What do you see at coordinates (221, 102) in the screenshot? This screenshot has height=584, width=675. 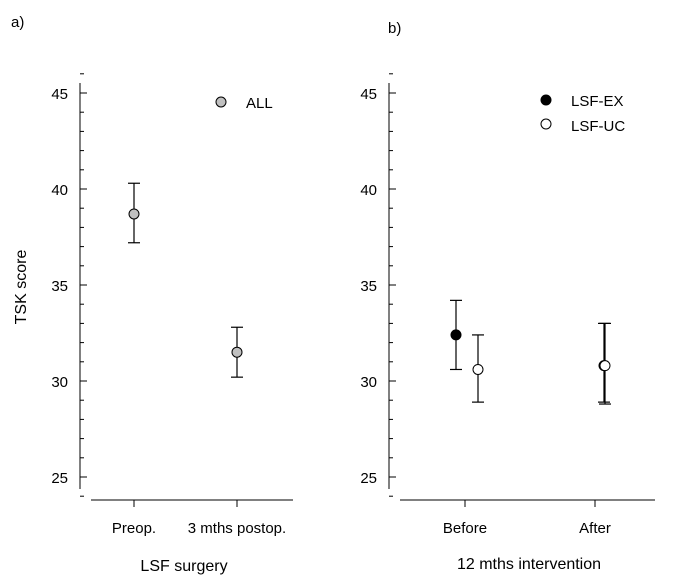 I see `legend-marker-all` at bounding box center [221, 102].